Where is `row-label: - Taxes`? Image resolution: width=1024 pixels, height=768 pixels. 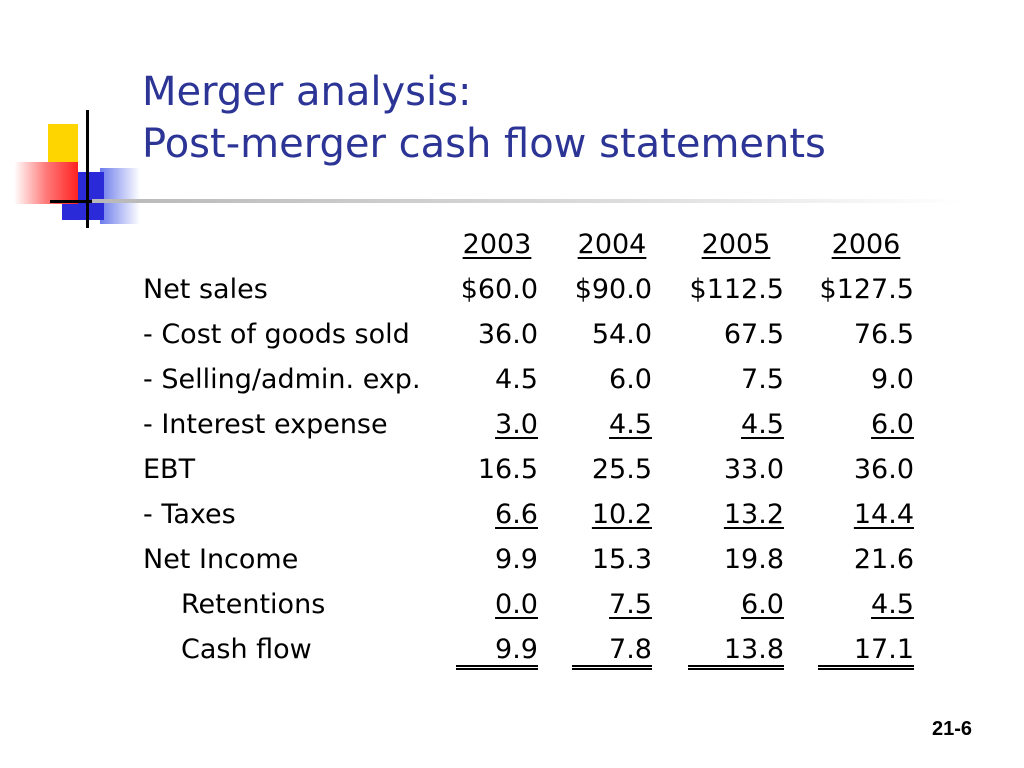 row-label: - Taxes is located at coordinates (189, 514).